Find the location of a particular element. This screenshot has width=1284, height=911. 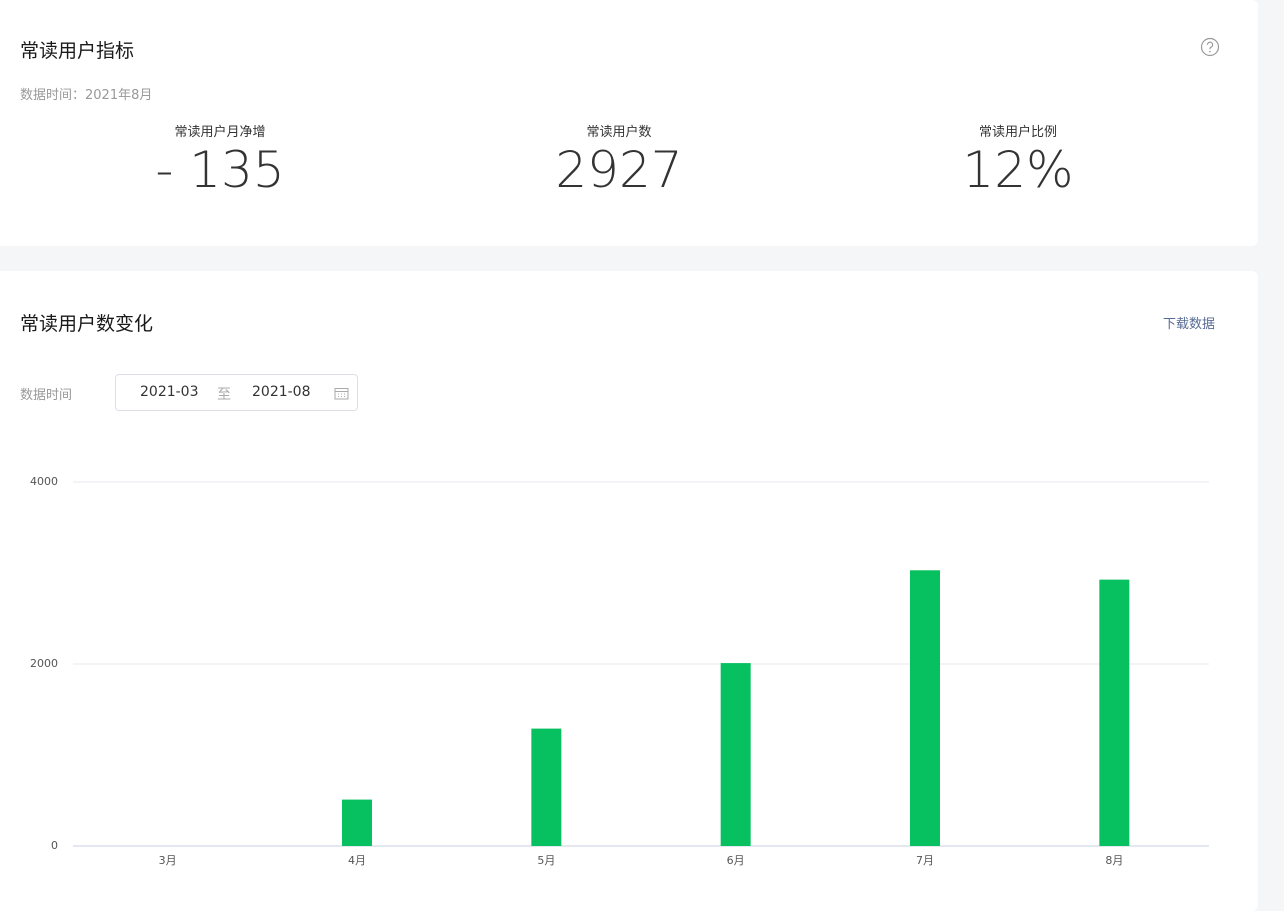

metric-label: 常读用户月净增 is located at coordinates (220, 132).